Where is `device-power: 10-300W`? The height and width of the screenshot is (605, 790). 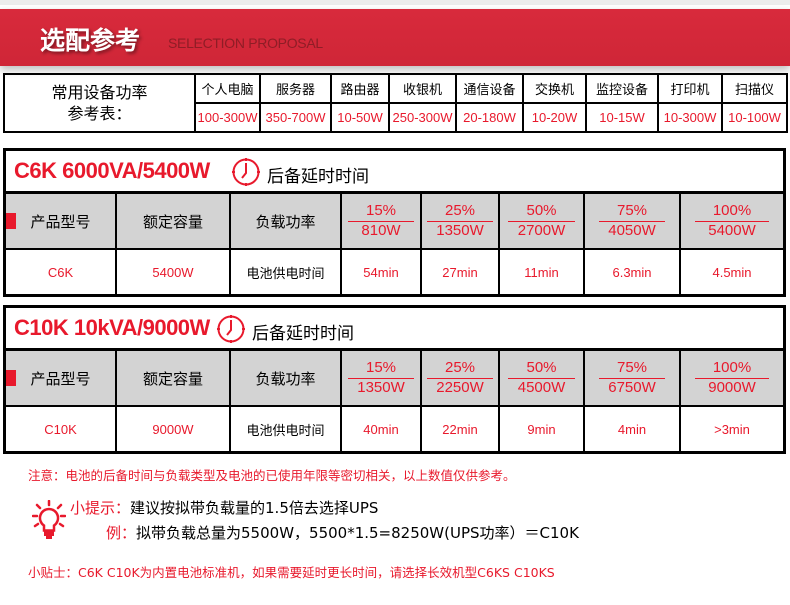 device-power: 10-300W is located at coordinates (690, 117).